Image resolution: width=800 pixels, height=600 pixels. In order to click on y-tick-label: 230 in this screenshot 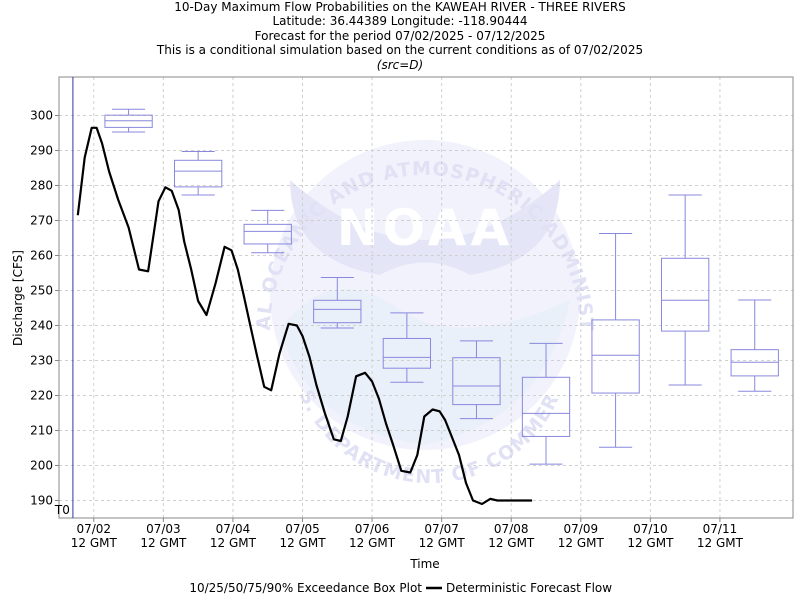, I will do `click(41, 361)`.